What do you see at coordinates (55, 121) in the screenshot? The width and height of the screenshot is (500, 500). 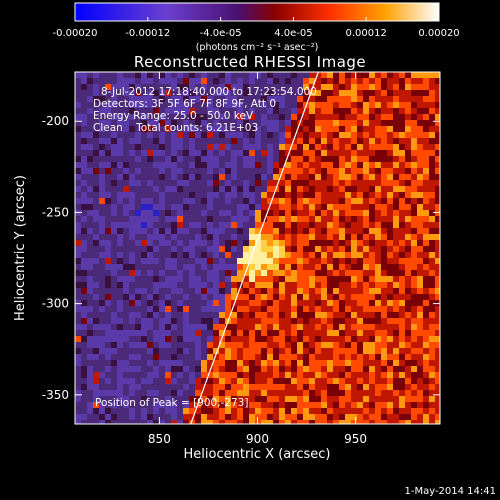 I see `y-tick-label: -200` at bounding box center [55, 121].